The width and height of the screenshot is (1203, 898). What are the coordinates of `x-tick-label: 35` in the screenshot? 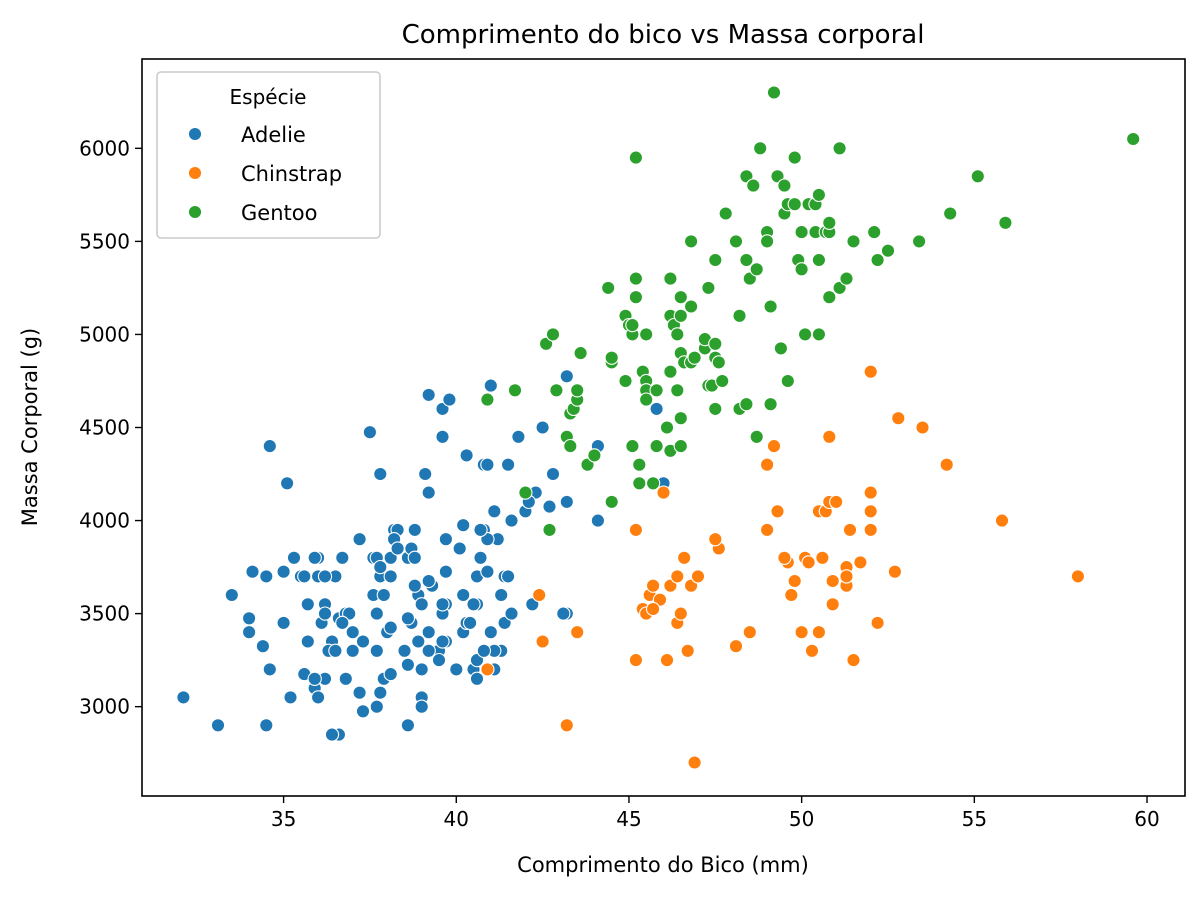 It's located at (283, 819).